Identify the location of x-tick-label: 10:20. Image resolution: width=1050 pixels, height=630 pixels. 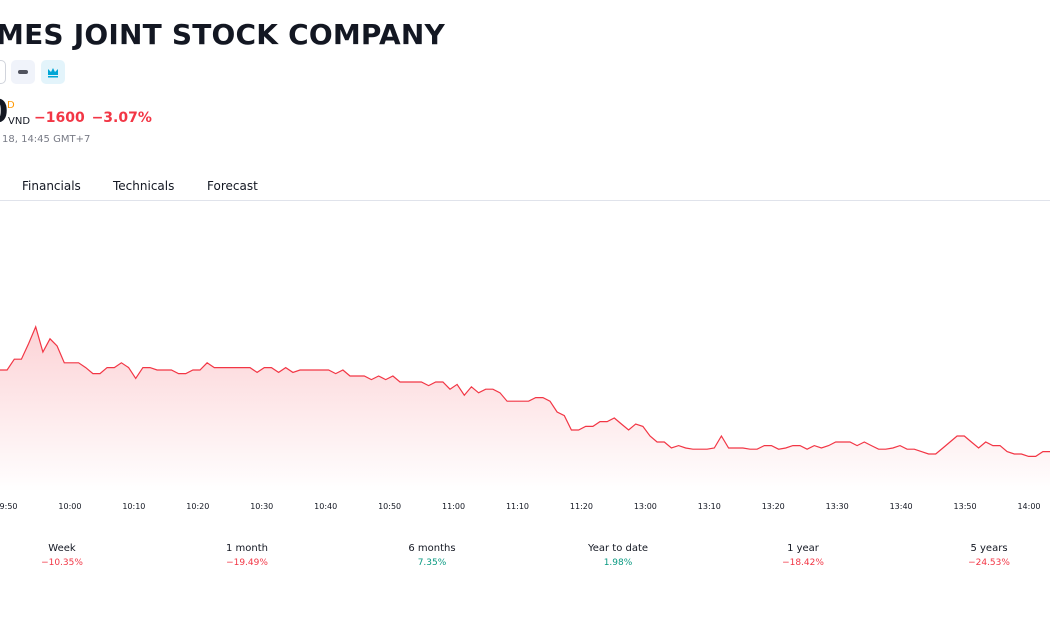
(197, 506).